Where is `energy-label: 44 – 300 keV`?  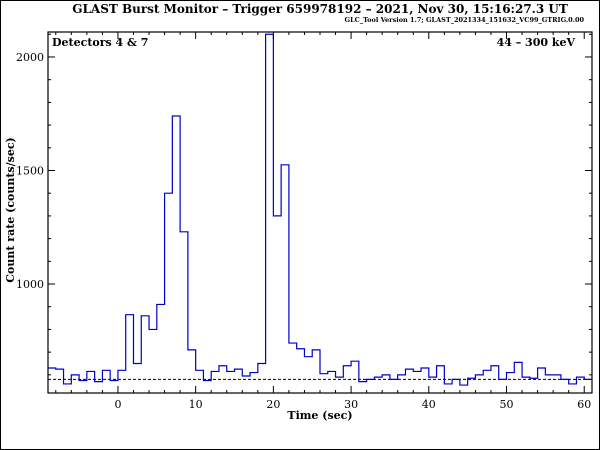
energy-label: 44 – 300 keV is located at coordinates (536, 42).